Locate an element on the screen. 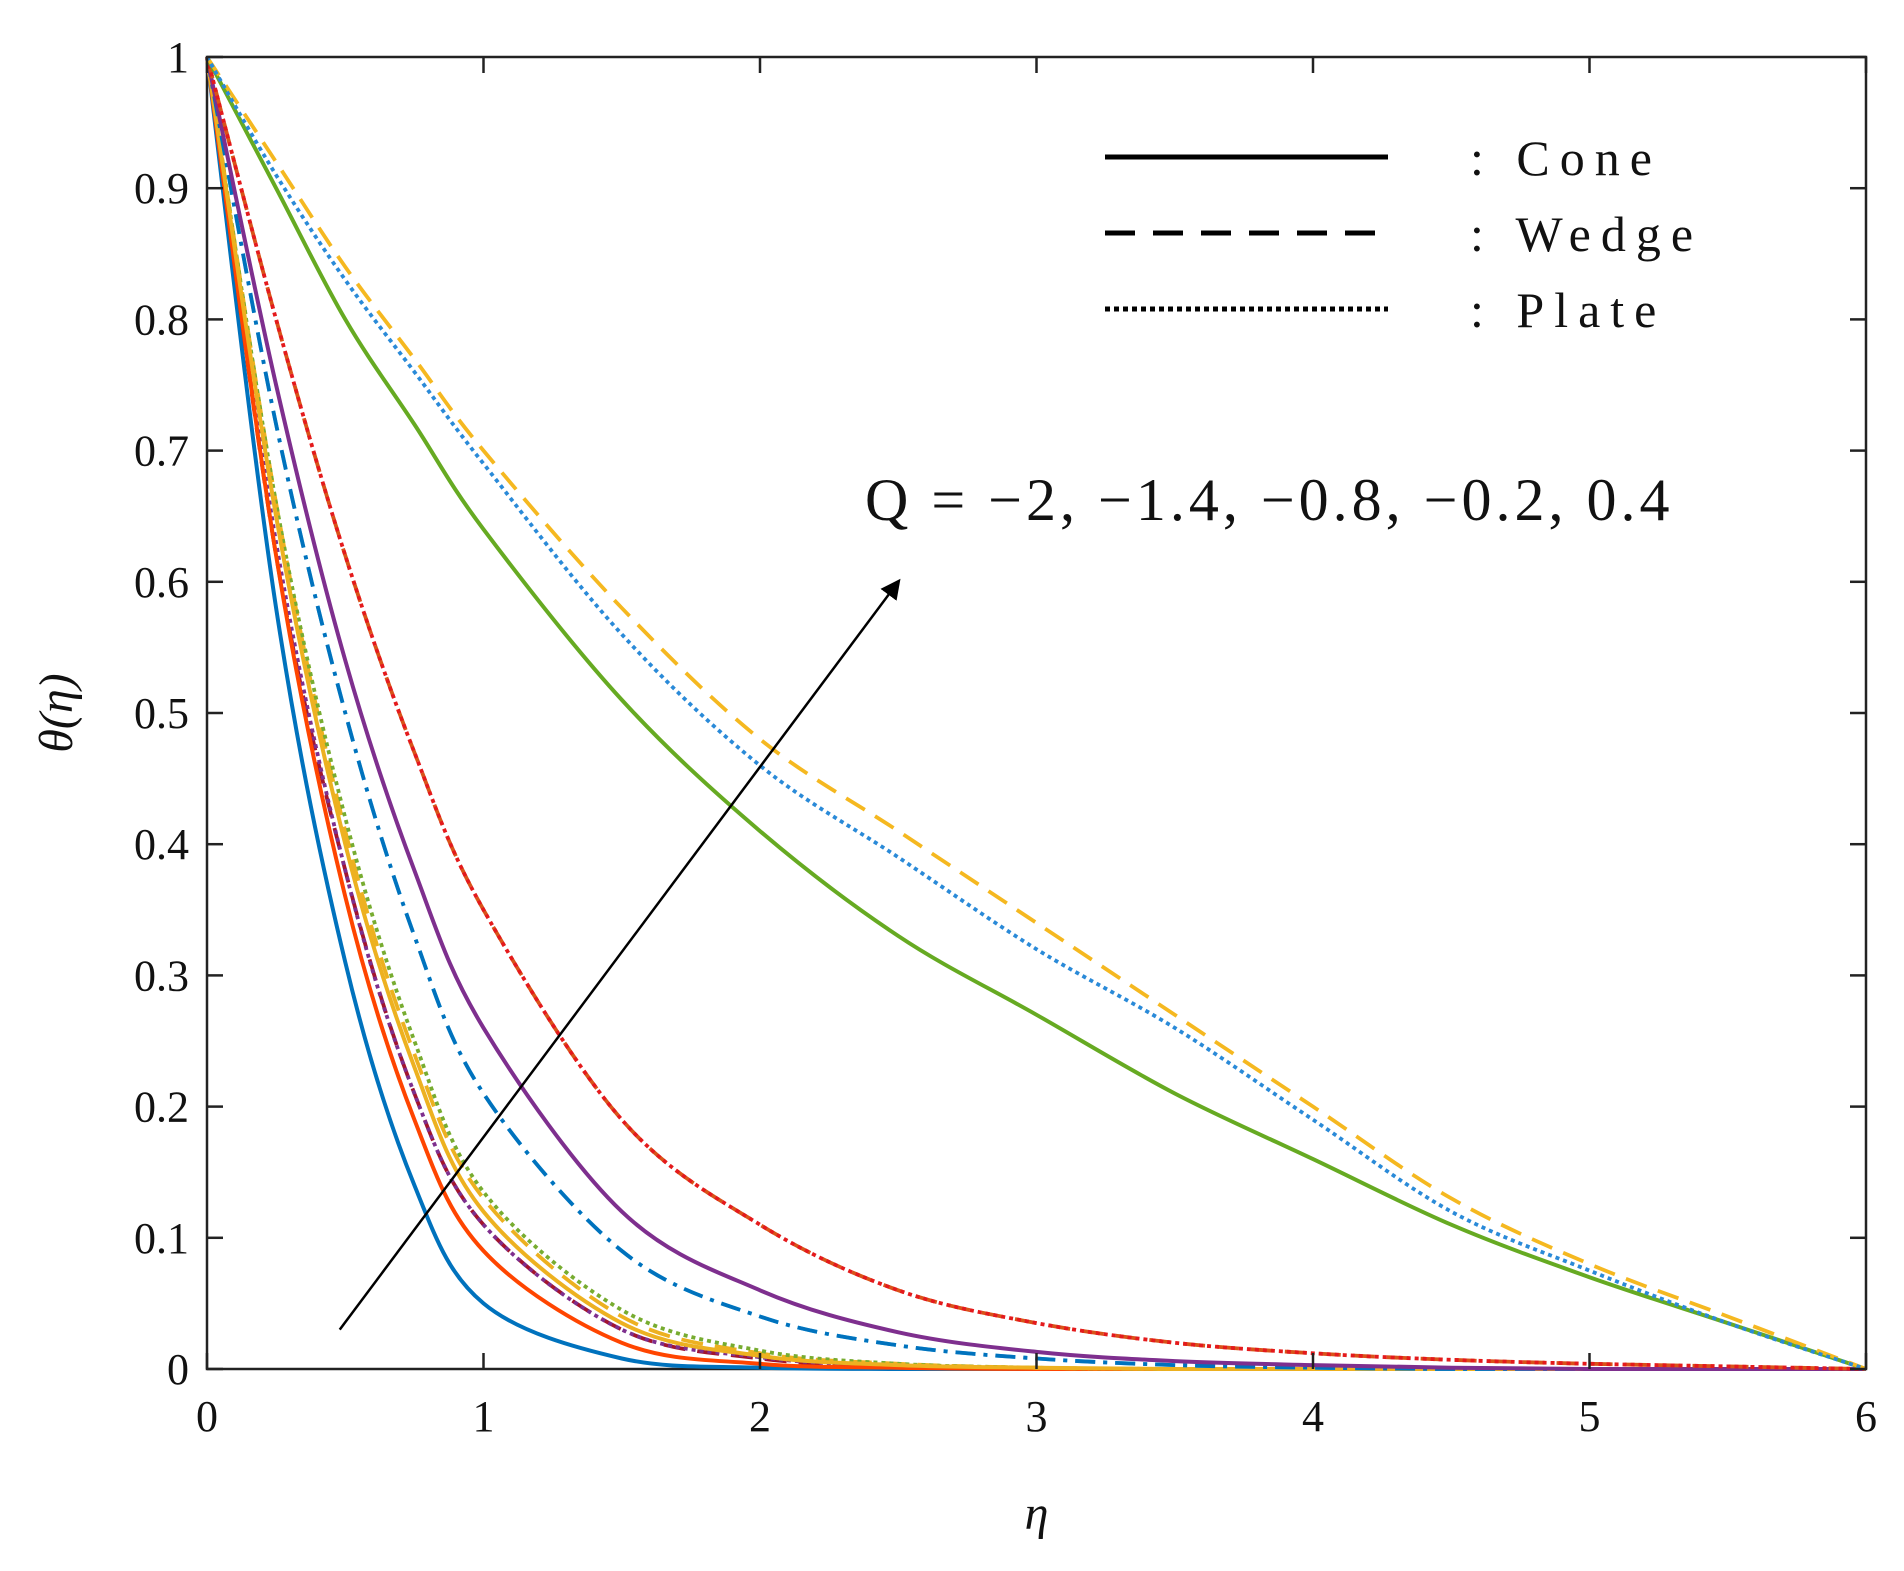 Image resolution: width=1904 pixels, height=1571 pixels. y-tick-label: 0.4 is located at coordinates (161, 844).